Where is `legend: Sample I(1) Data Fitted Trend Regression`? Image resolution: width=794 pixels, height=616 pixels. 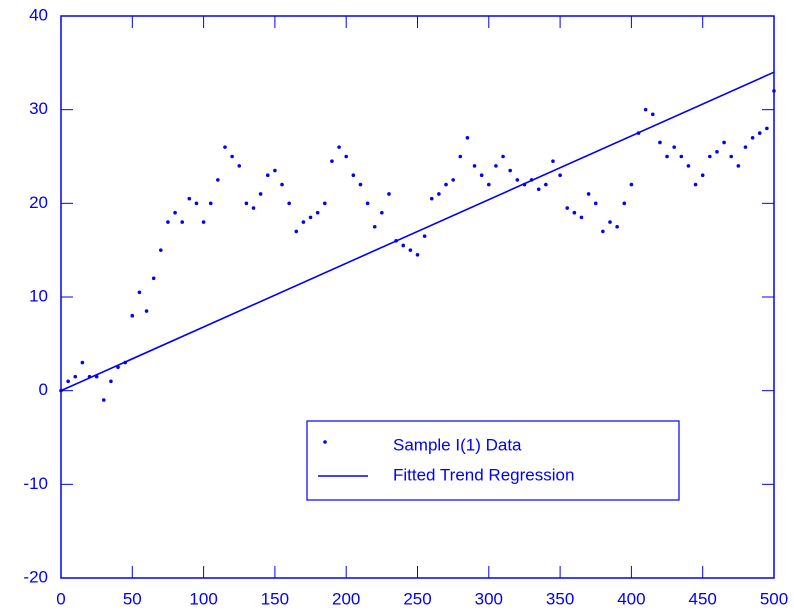 legend: Sample I(1) Data Fitted Trend Regression is located at coordinates (493, 460).